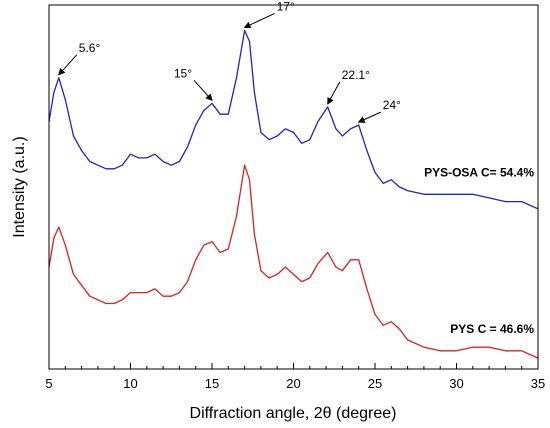 The image size is (550, 428). I want to click on x-tick-label: 35, so click(538, 383).